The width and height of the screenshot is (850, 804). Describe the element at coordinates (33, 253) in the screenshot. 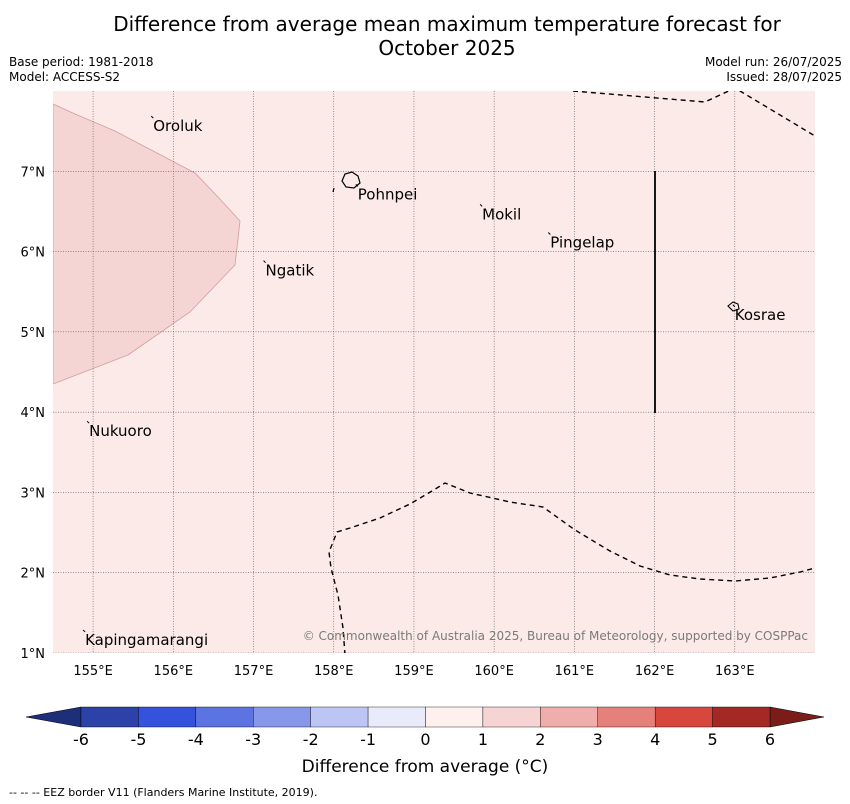

I see `lat-tick-label: 6°N` at that location.